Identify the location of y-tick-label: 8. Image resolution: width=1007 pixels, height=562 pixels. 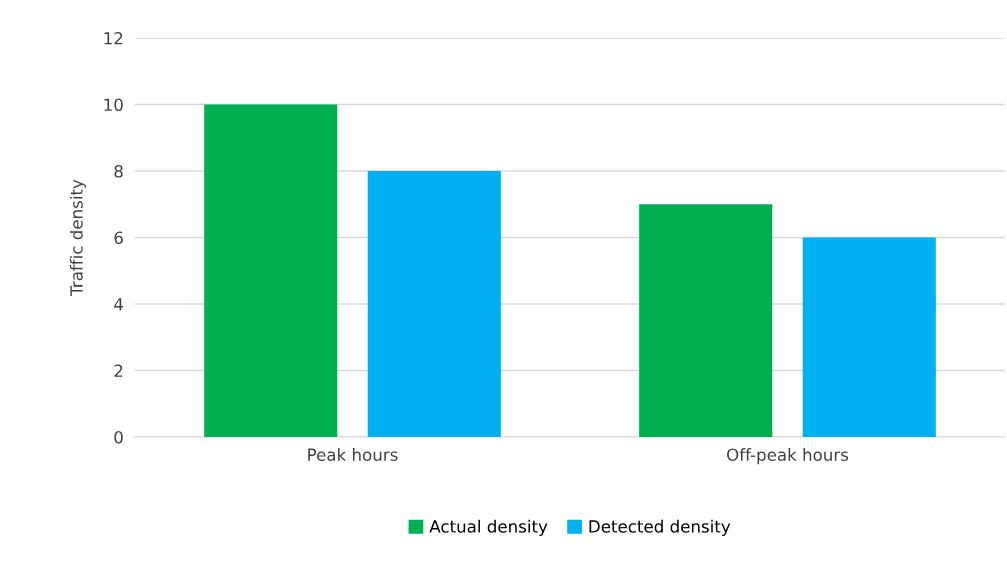
(118, 171).